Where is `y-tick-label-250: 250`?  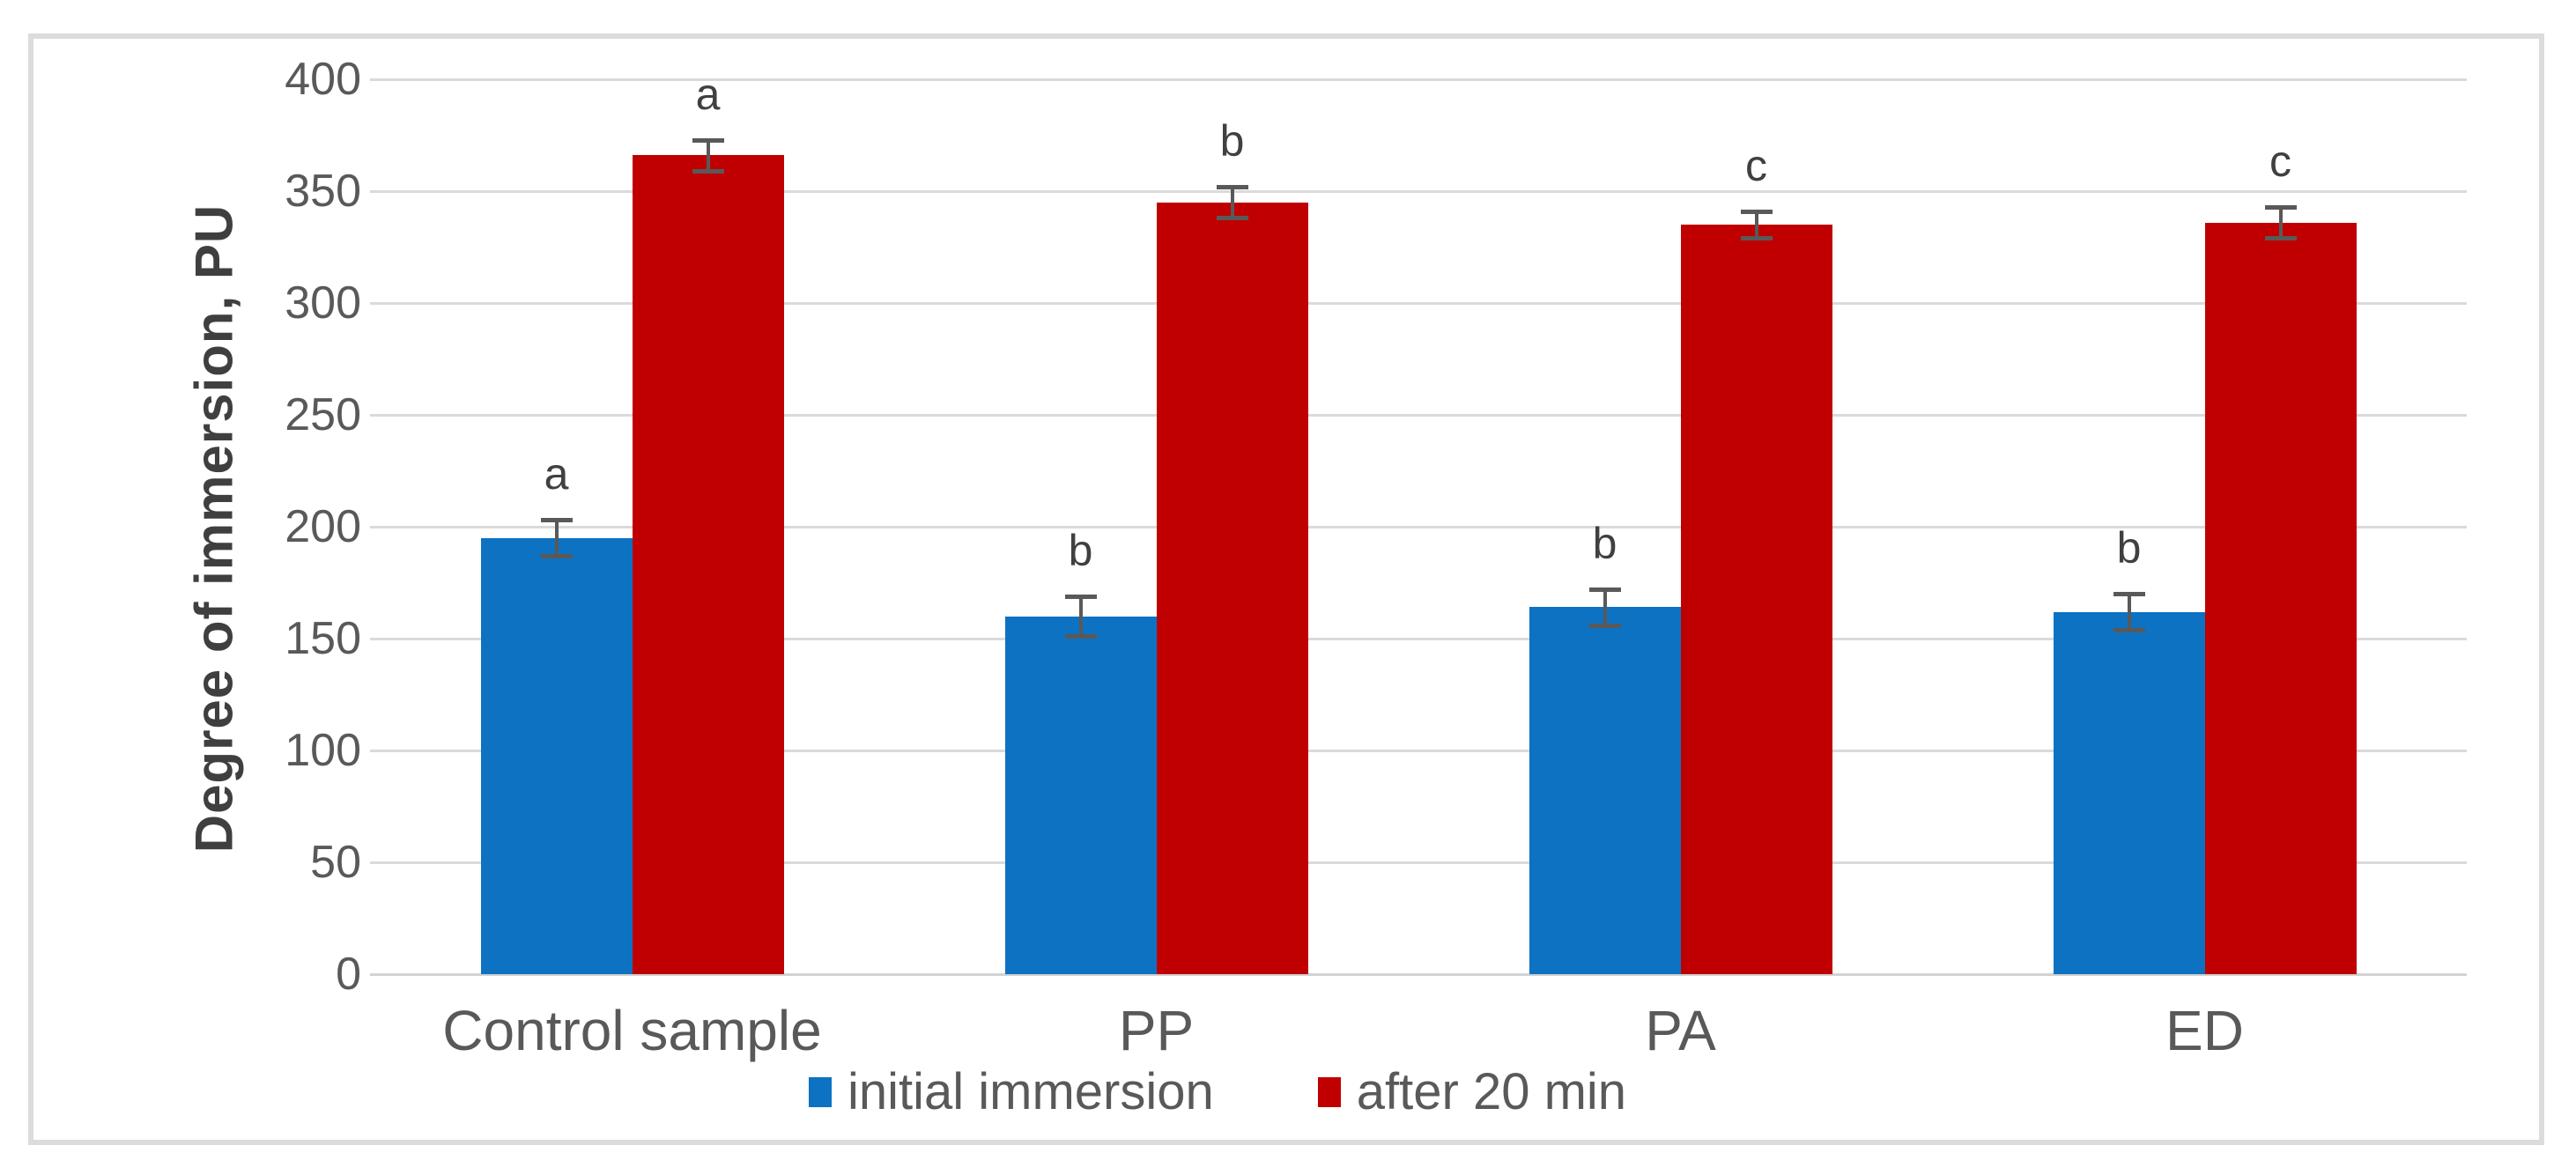 y-tick-label-250: 250 is located at coordinates (323, 414).